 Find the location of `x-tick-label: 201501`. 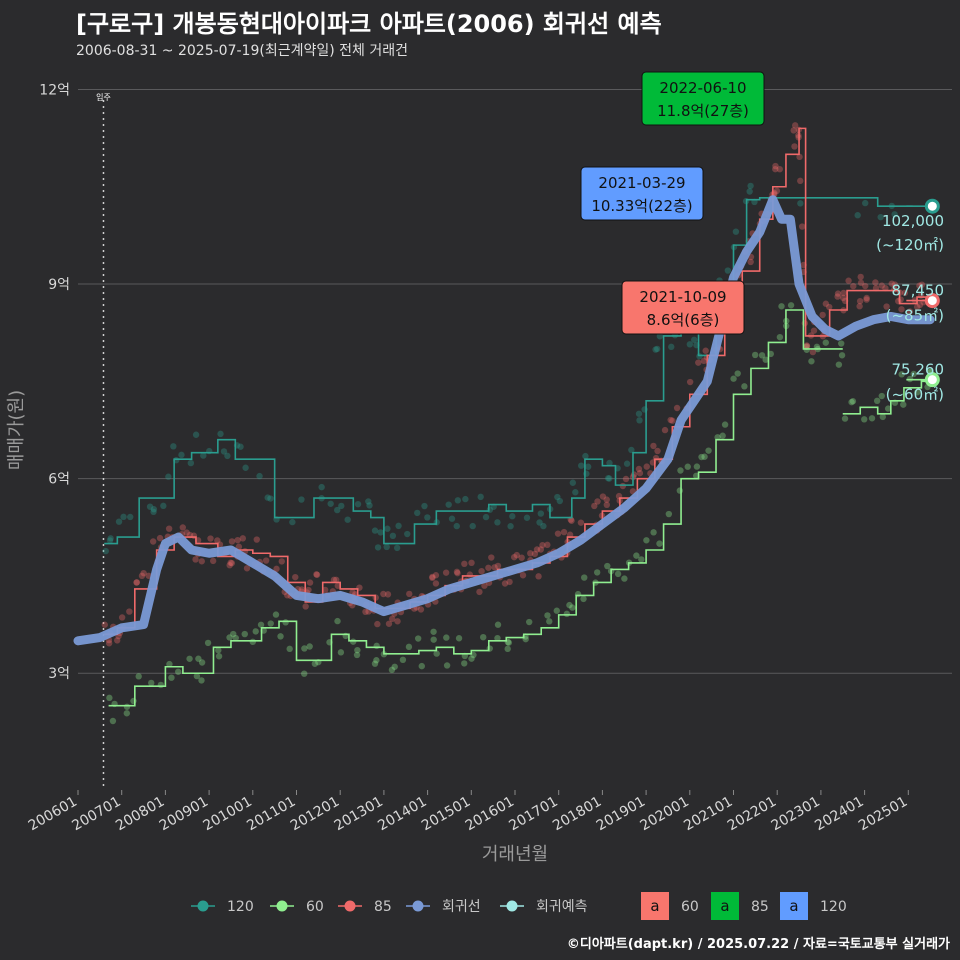

x-tick-label: 201501 is located at coordinates (446, 814).